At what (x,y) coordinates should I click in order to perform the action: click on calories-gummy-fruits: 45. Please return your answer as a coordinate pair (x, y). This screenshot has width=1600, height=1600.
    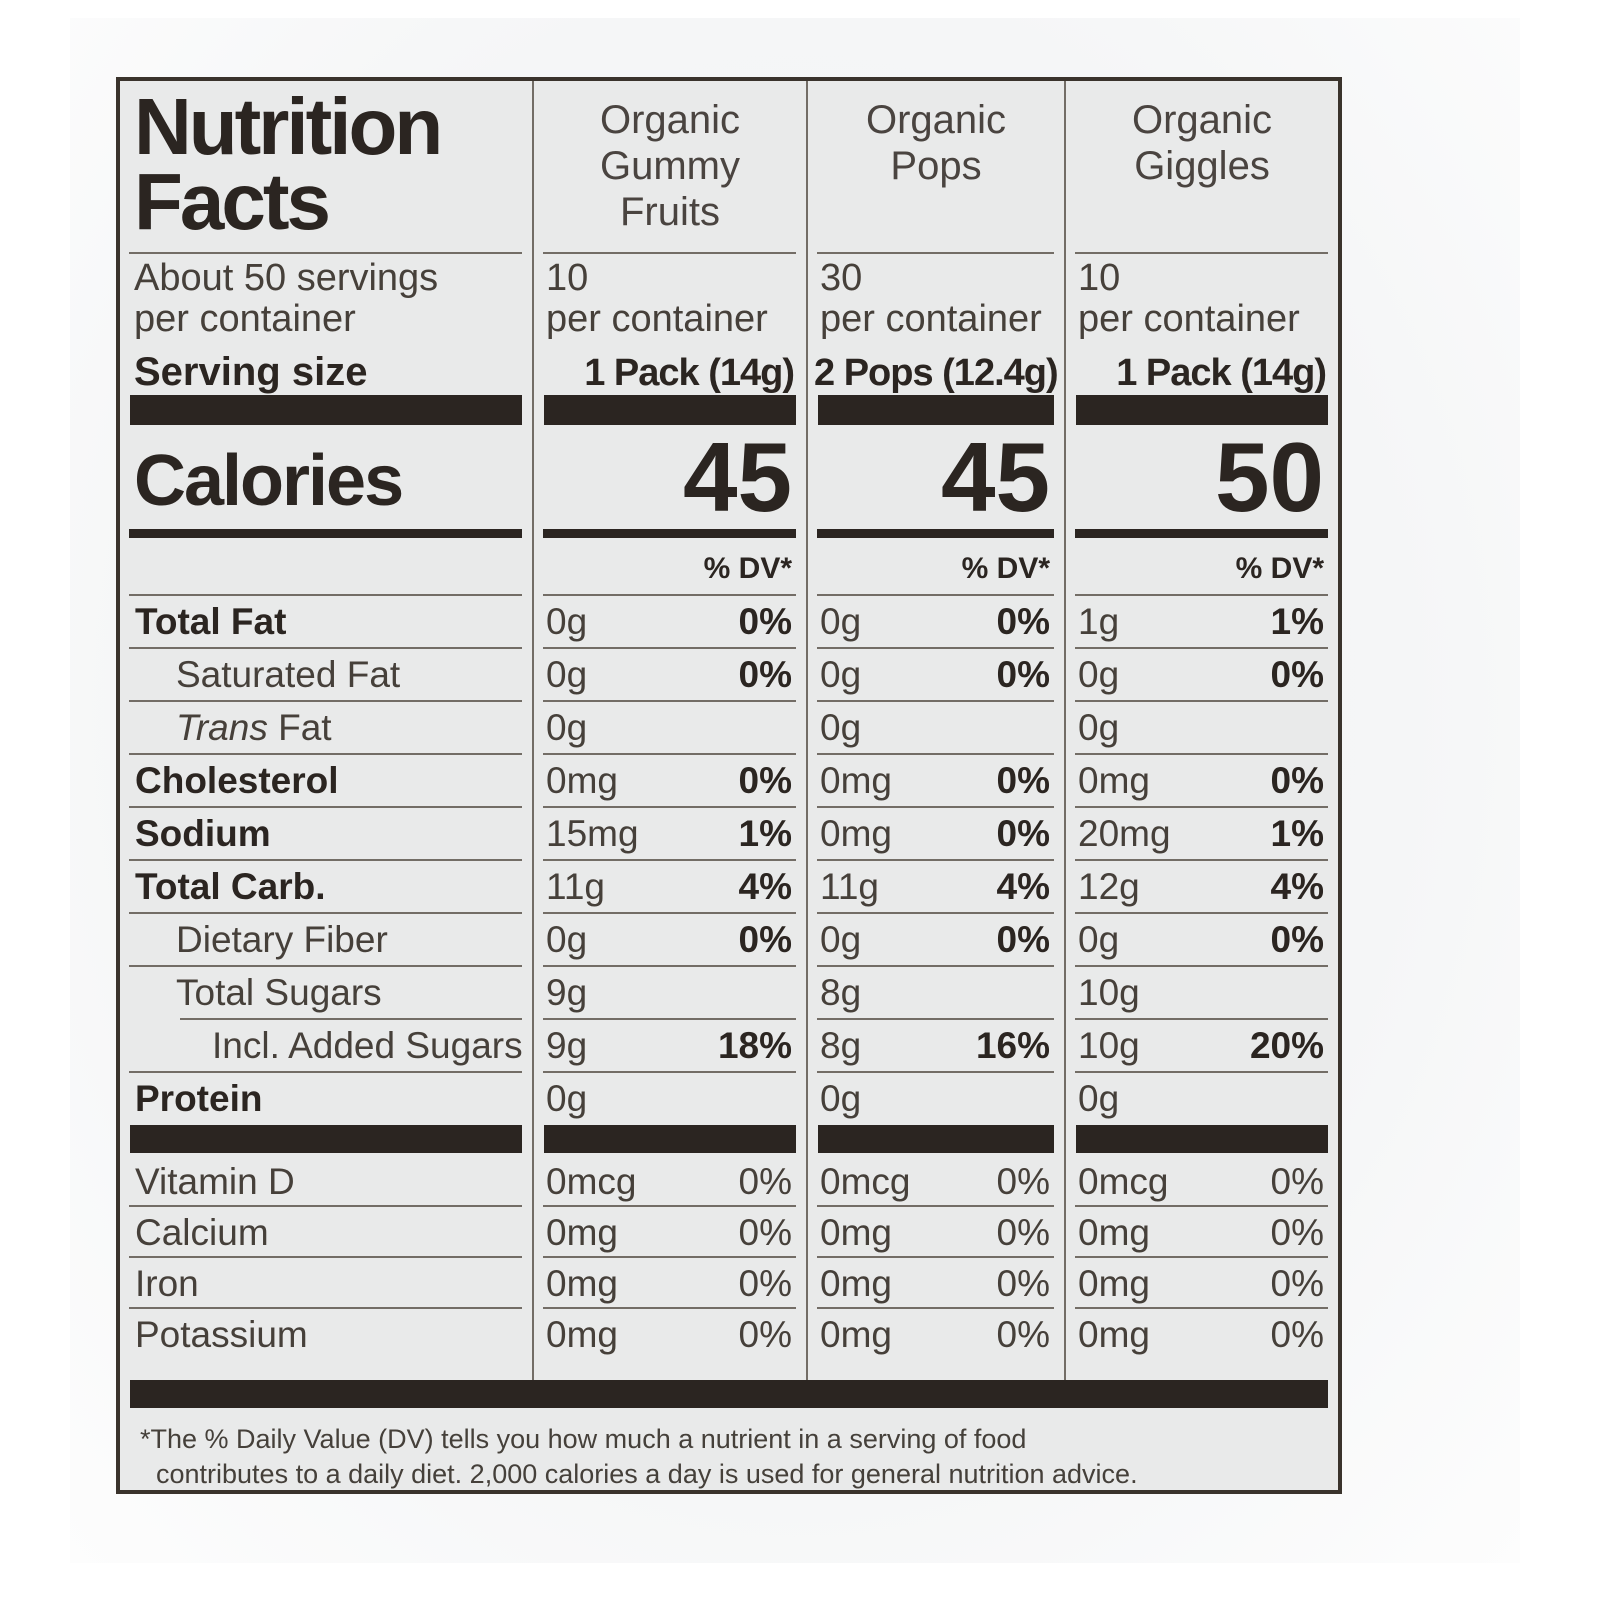
    Looking at the image, I should click on (669, 482).